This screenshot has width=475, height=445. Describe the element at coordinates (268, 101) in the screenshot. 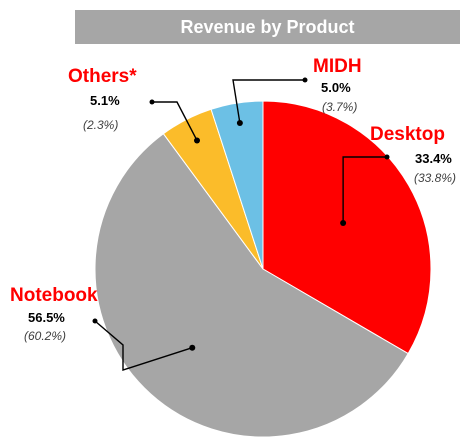

I see `leader-line-midh` at that location.